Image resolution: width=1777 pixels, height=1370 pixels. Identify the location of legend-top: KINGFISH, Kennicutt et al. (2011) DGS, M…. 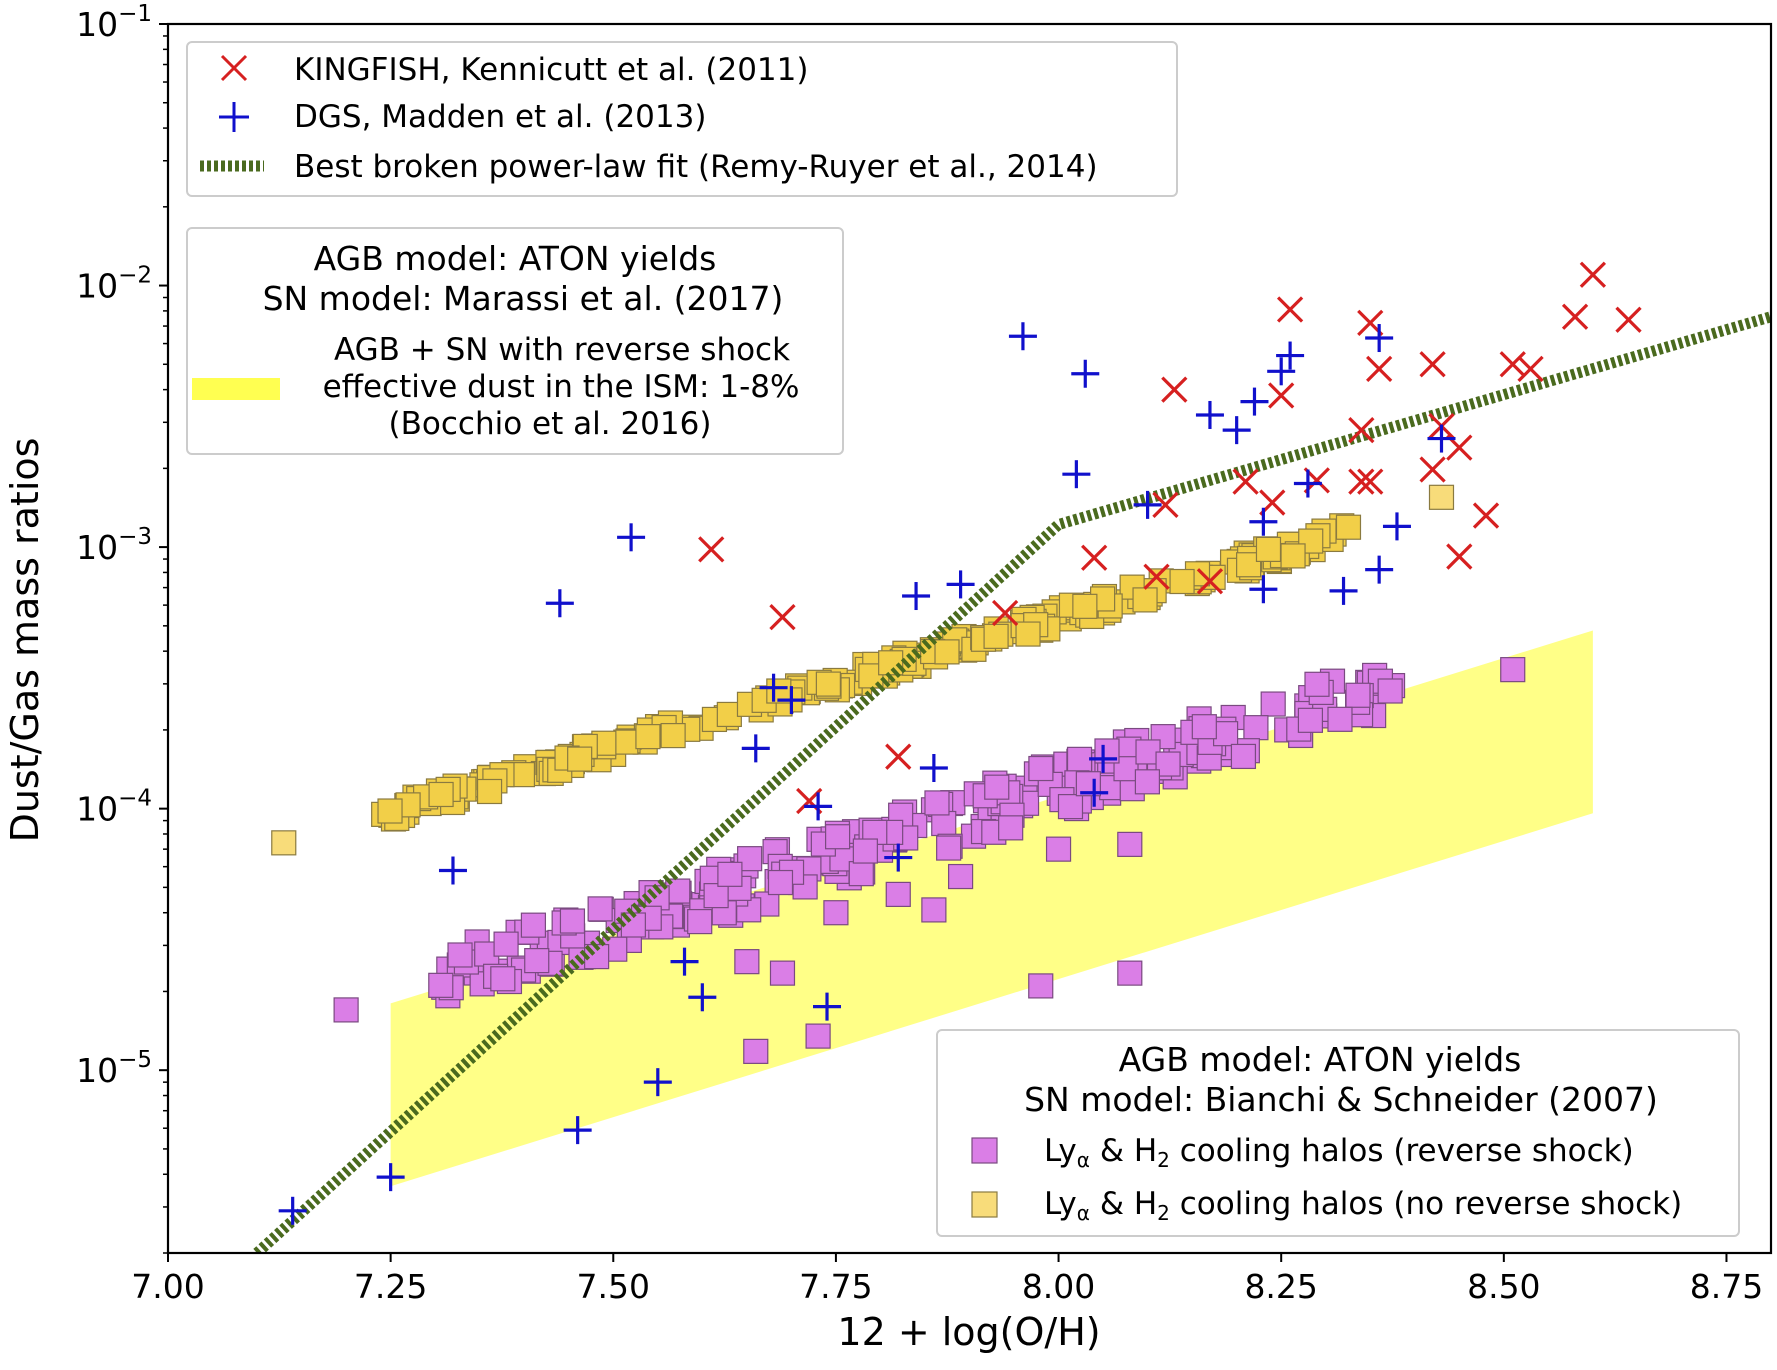
(682, 119).